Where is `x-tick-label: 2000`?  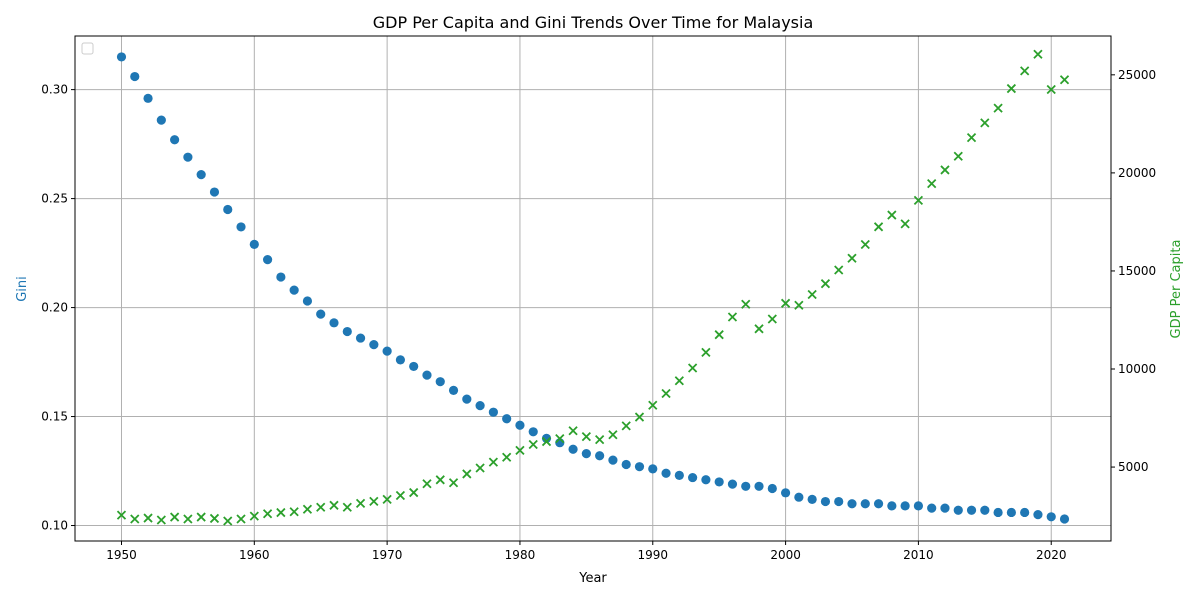 x-tick-label: 2000 is located at coordinates (785, 555).